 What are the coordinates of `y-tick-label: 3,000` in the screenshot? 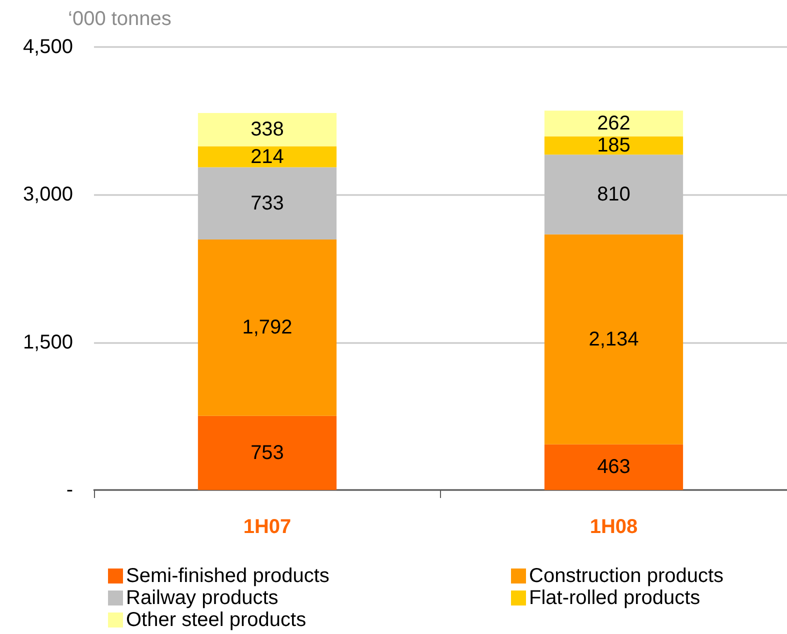 It's located at (47, 195).